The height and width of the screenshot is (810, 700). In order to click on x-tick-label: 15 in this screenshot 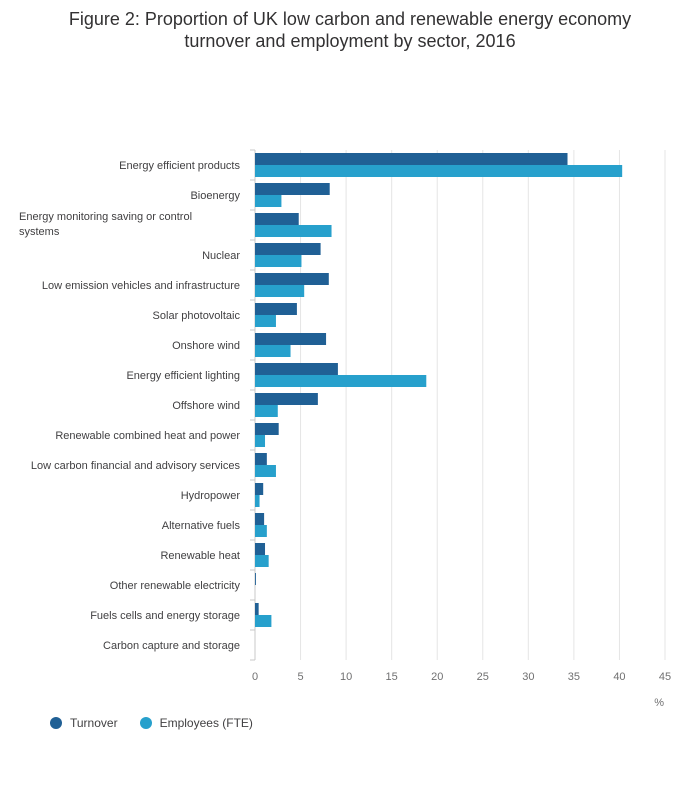, I will do `click(392, 677)`.